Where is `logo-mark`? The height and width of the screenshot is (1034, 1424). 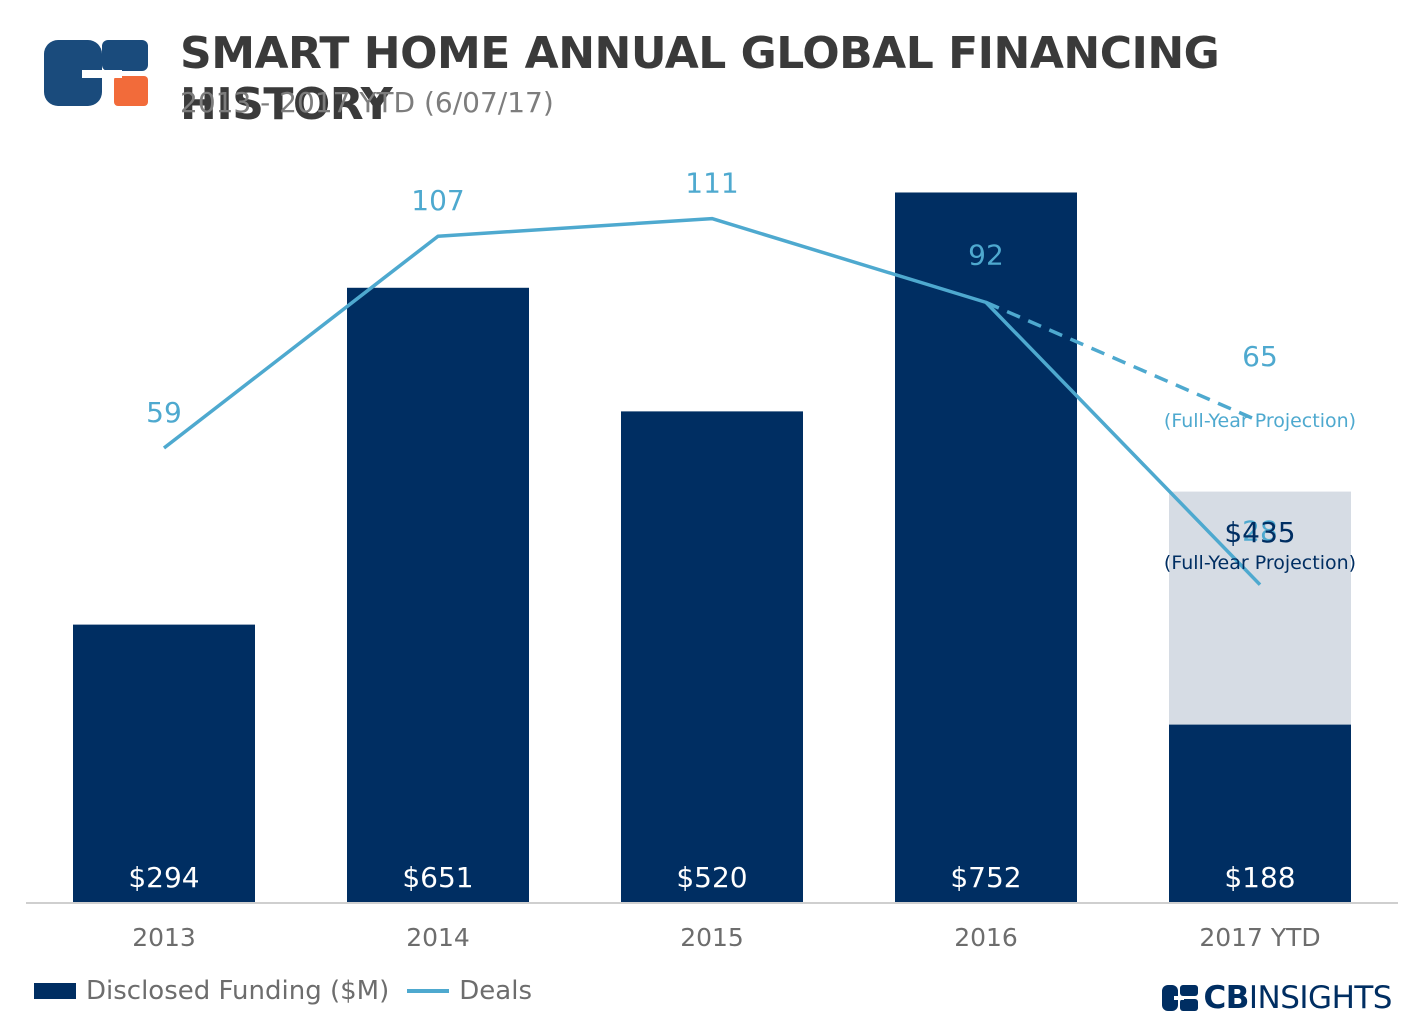 logo-mark is located at coordinates (96, 73).